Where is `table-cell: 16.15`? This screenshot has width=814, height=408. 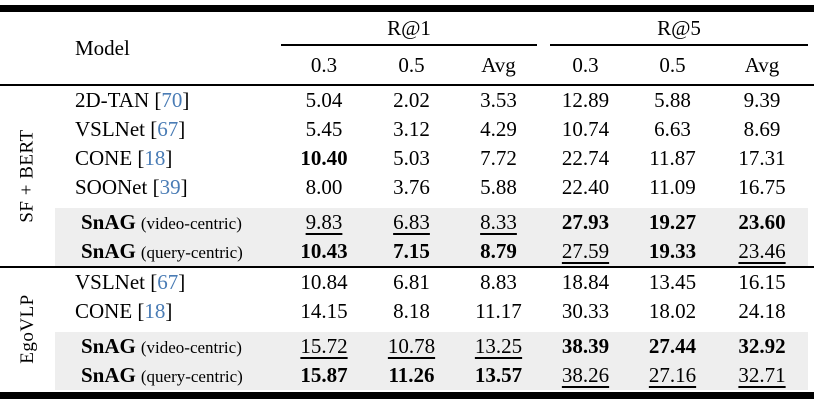
table-cell: 16.15 is located at coordinates (762, 282).